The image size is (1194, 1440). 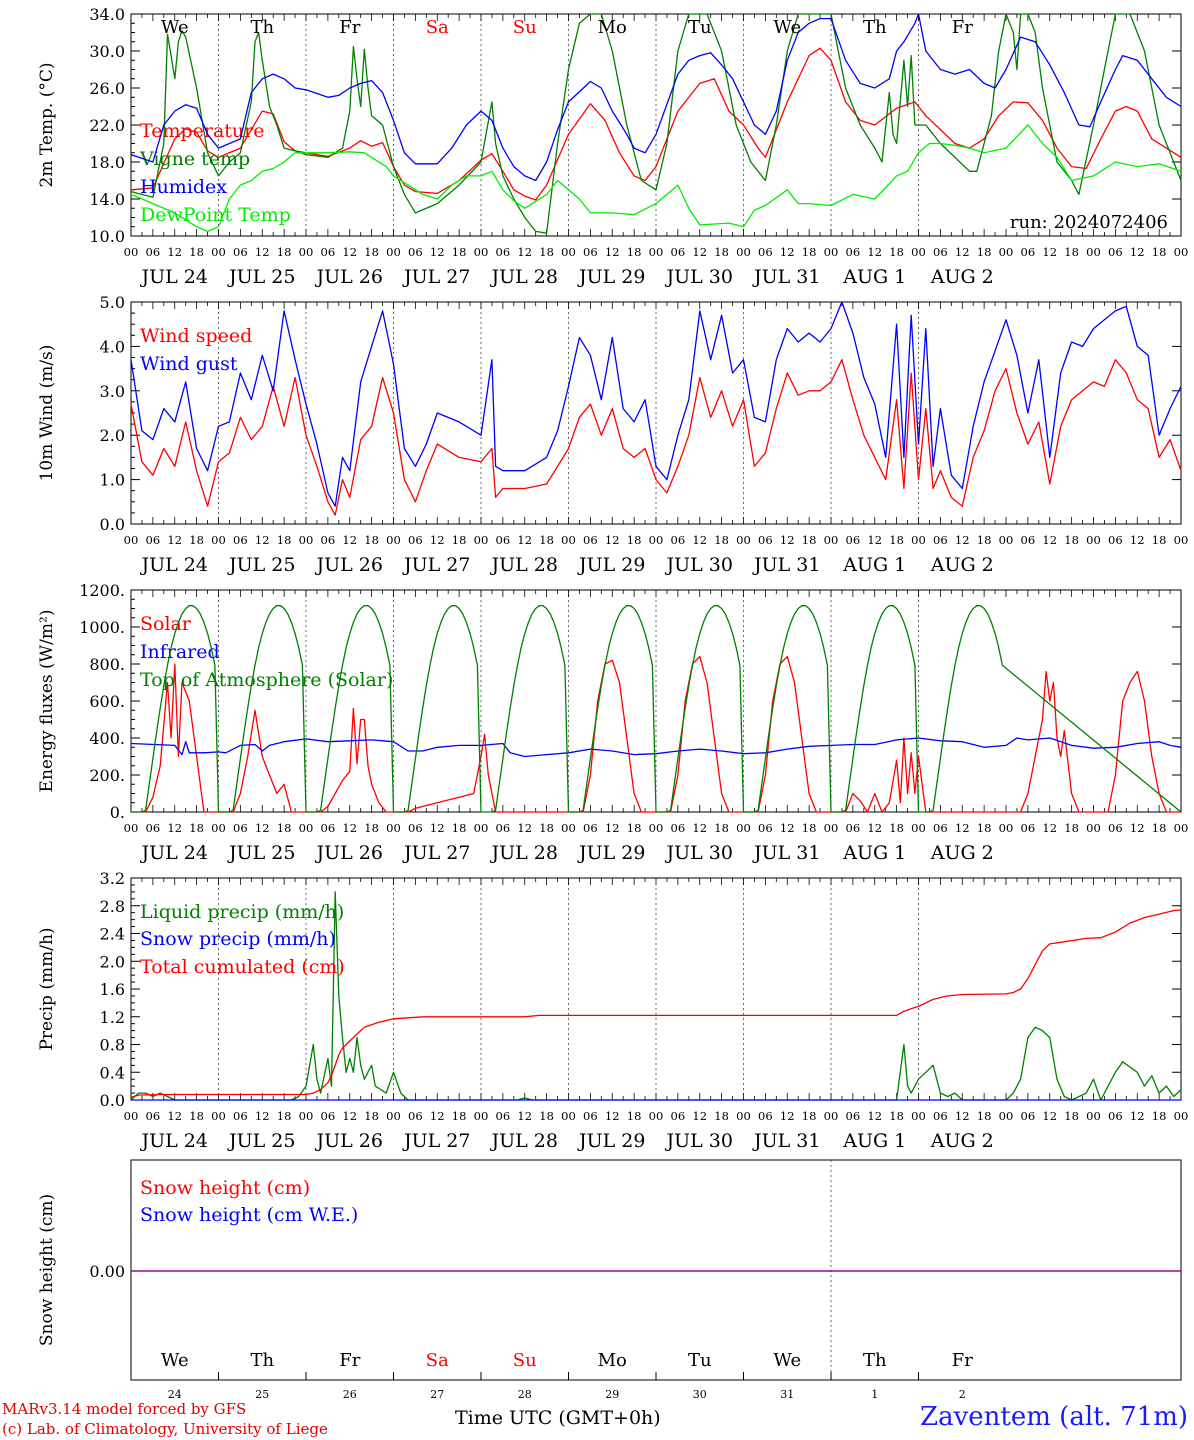 What do you see at coordinates (117, 812) in the screenshot?
I see `y-tick-label: 0.` at bounding box center [117, 812].